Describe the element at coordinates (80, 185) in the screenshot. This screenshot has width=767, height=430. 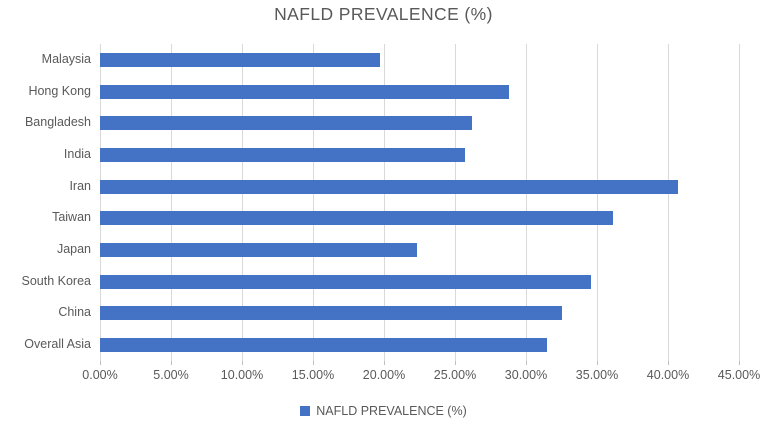
I see `category-label-iran: Iran` at that location.